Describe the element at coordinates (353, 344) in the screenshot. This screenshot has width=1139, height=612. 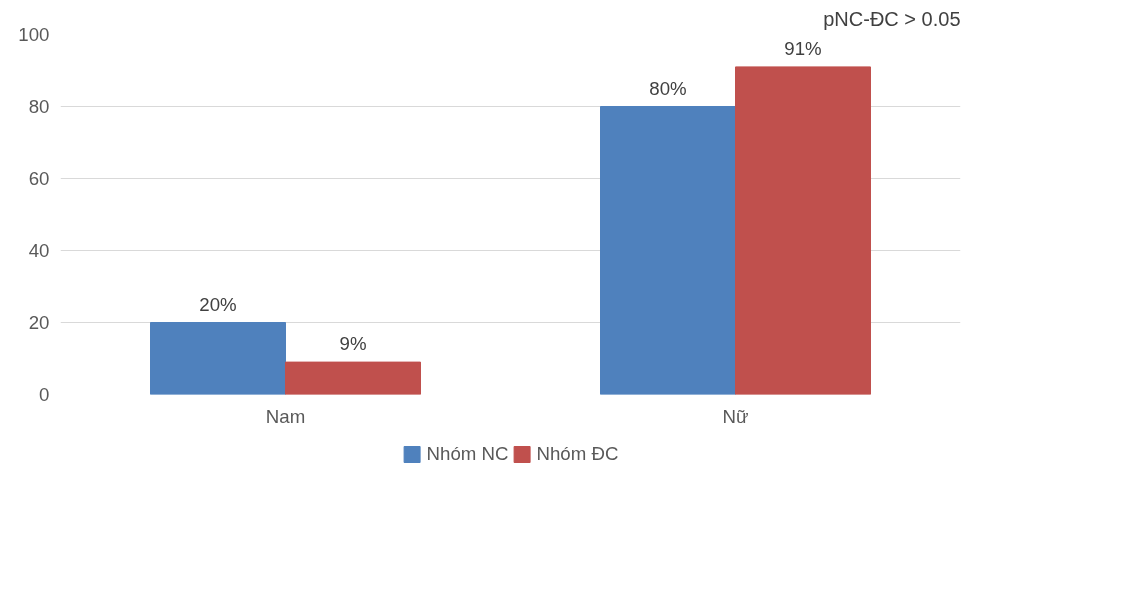
I see `data-label: 9%` at that location.